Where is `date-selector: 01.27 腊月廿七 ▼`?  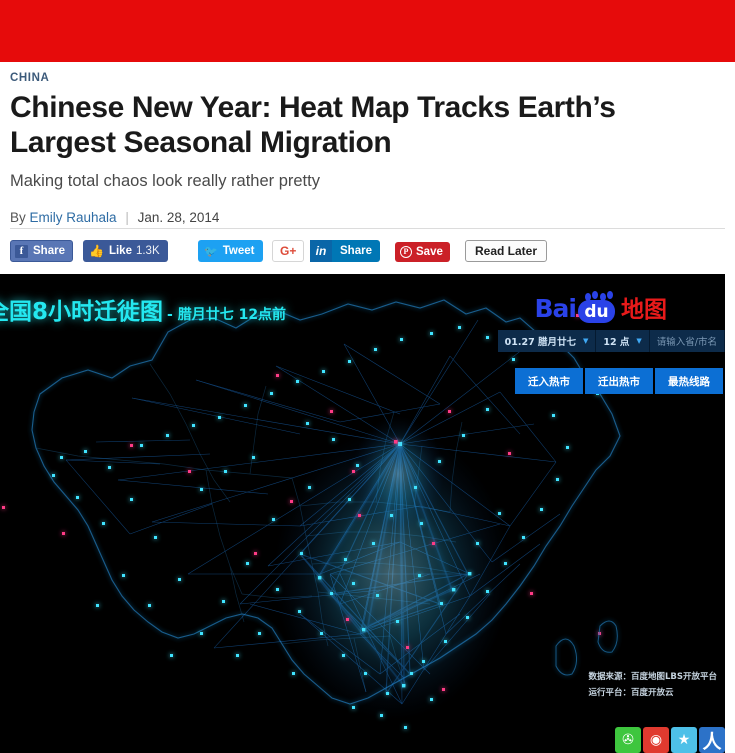 date-selector: 01.27 腊月廿七 ▼ is located at coordinates (547, 341).